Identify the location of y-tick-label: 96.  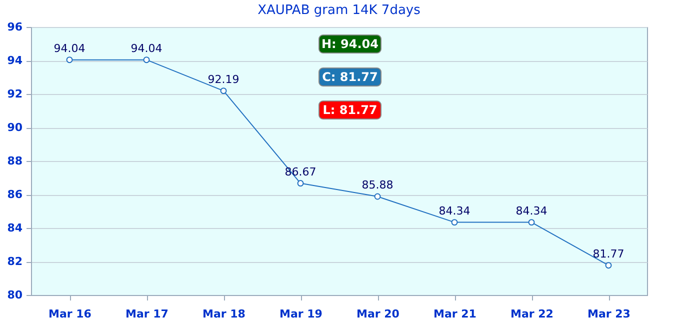
(15, 27).